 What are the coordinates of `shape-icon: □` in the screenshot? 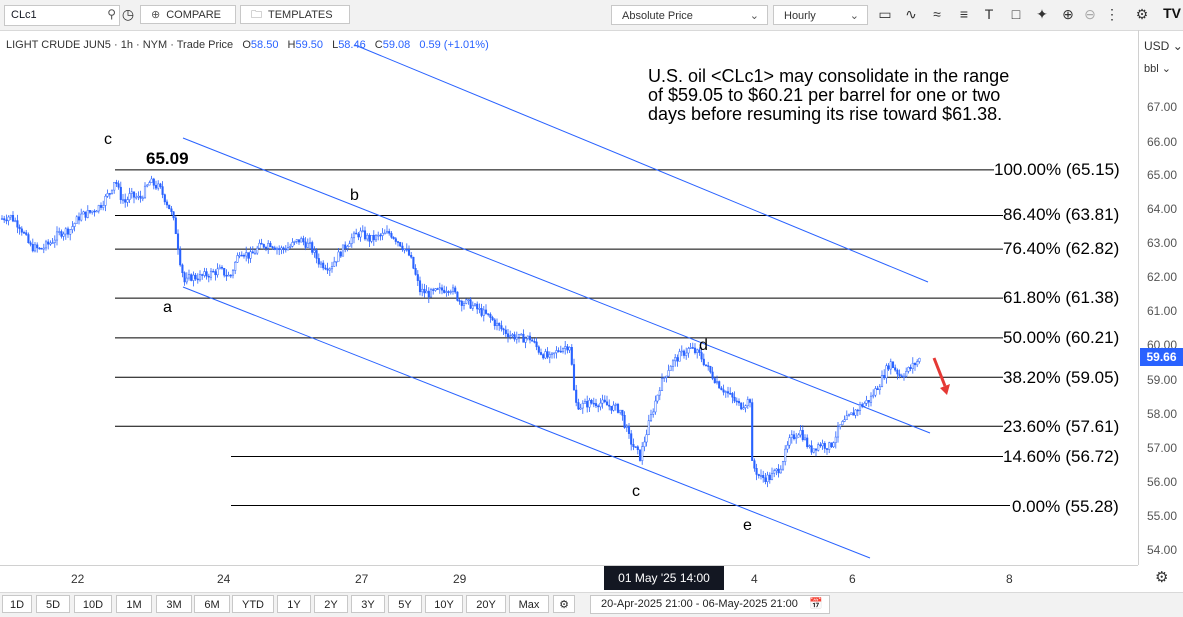 It's located at (1016, 14).